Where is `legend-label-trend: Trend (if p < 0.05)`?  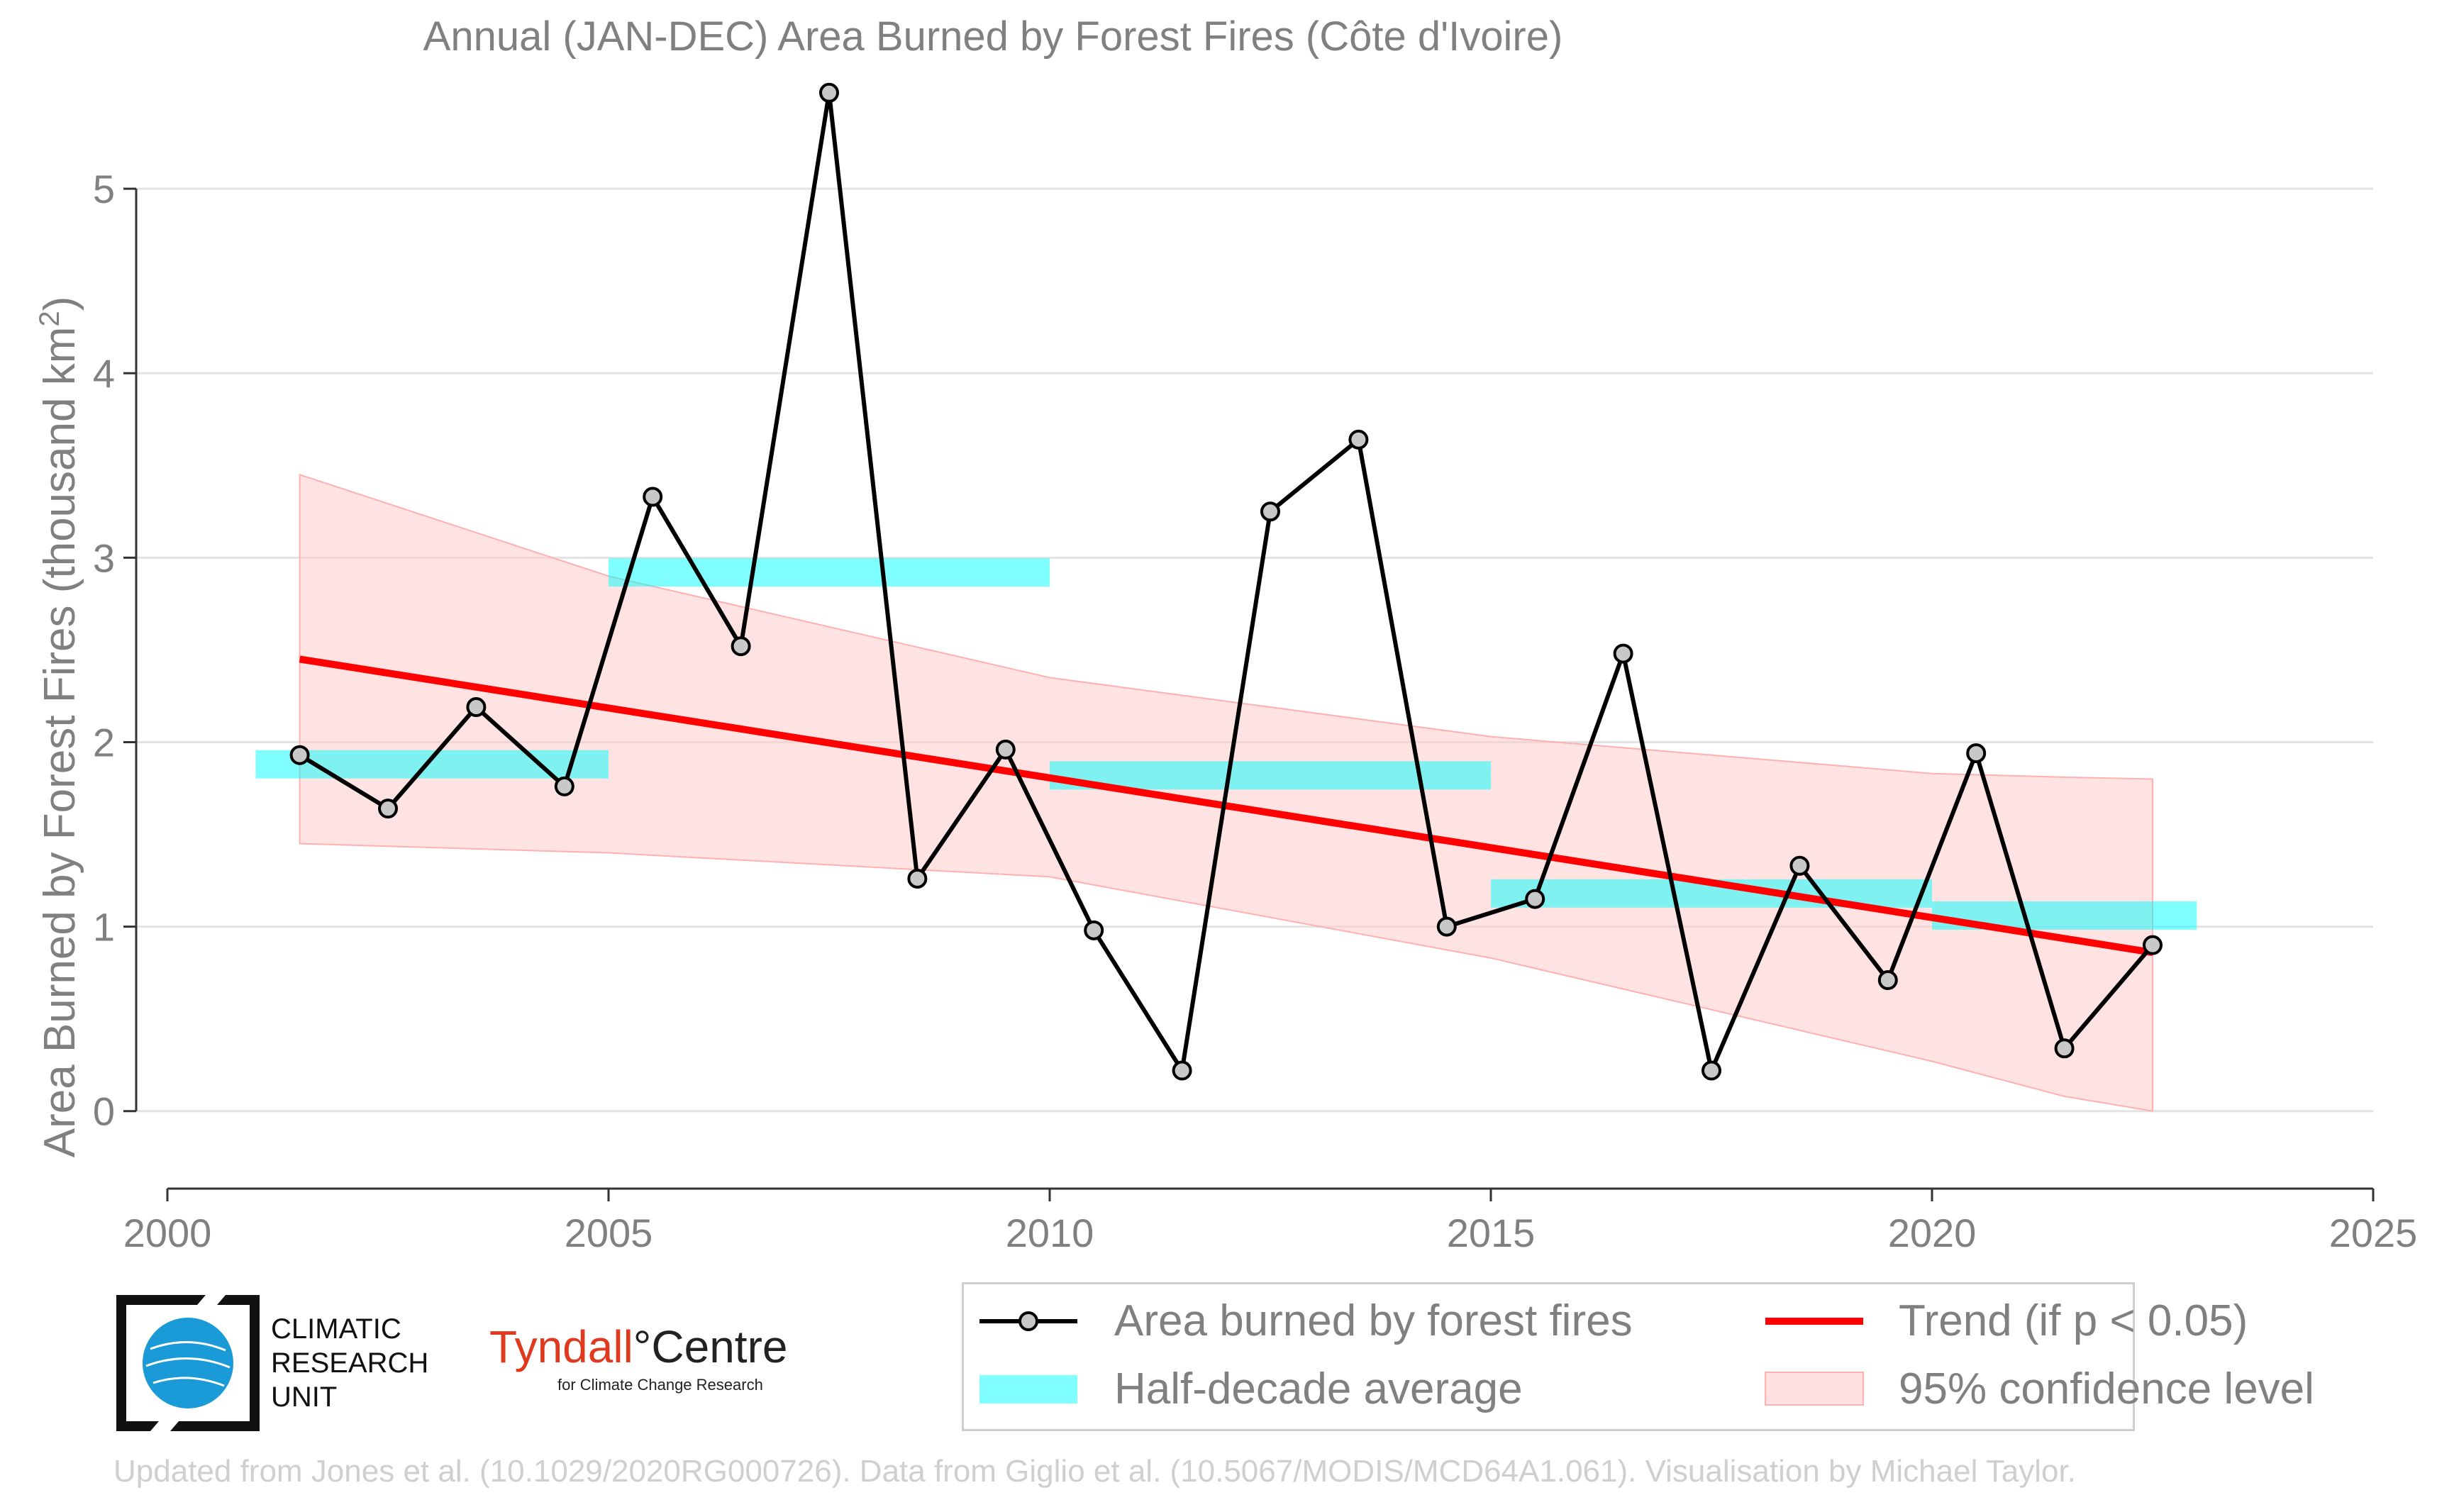 legend-label-trend: Trend (if p < 0.05) is located at coordinates (2073, 1320).